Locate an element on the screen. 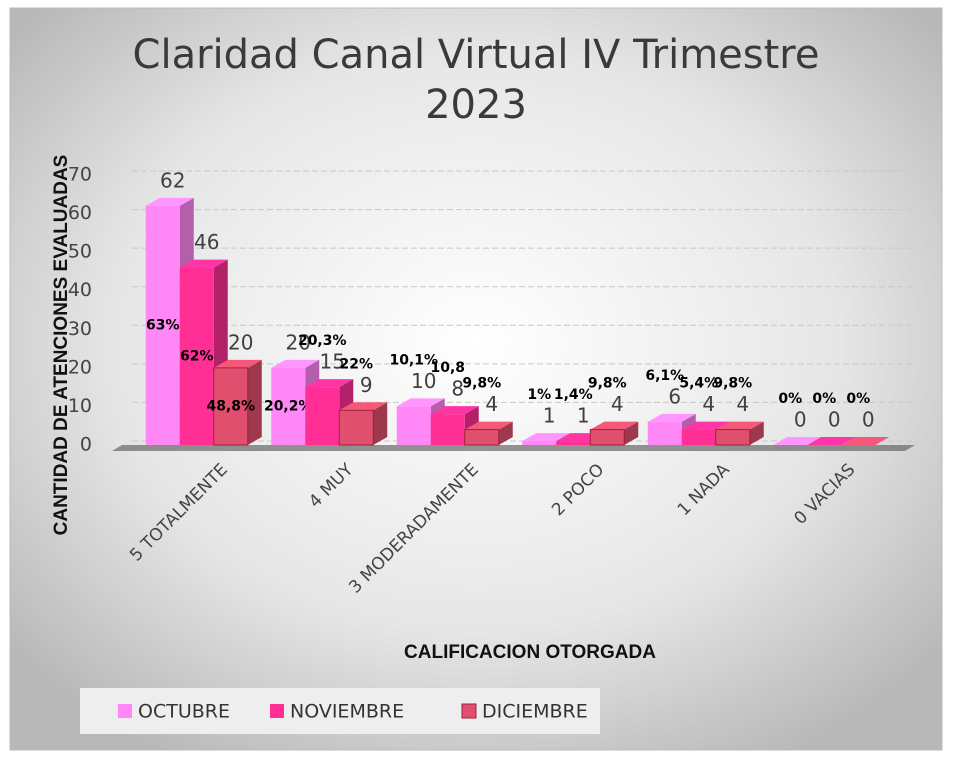  percent-label: 20,2% is located at coordinates (288, 406).